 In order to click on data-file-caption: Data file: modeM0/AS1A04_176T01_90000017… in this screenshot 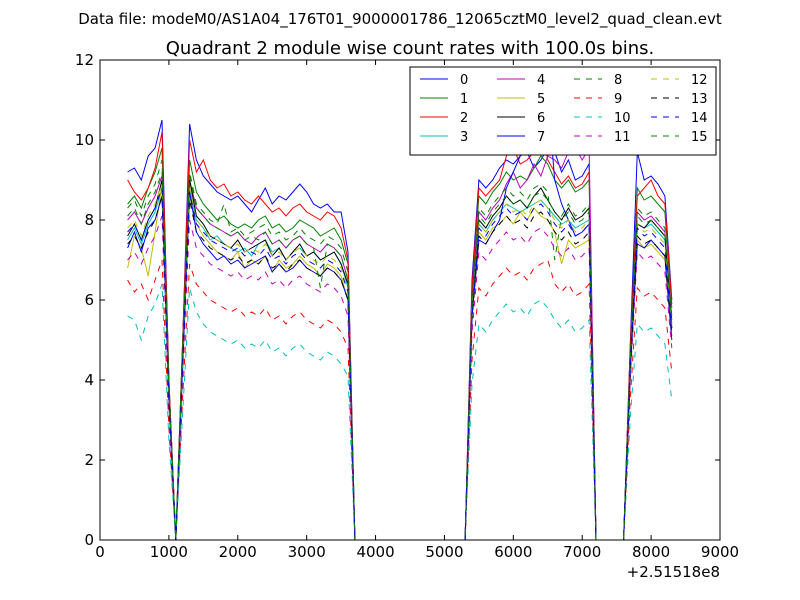, I will do `click(400, 19)`.